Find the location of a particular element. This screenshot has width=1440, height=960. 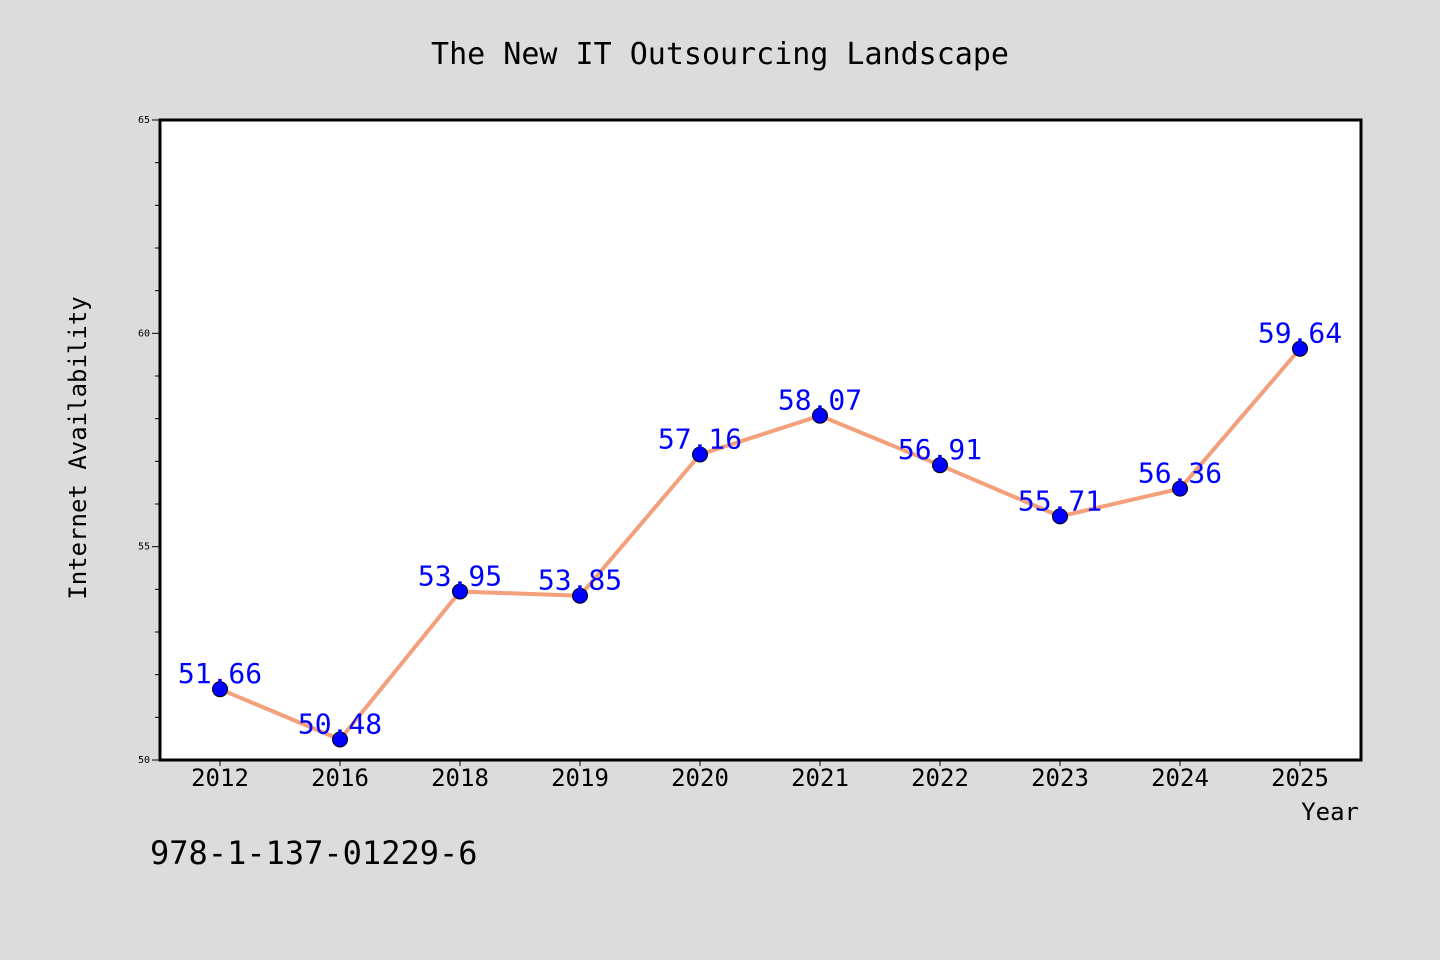

x-tick-label: 2020 is located at coordinates (700, 778).